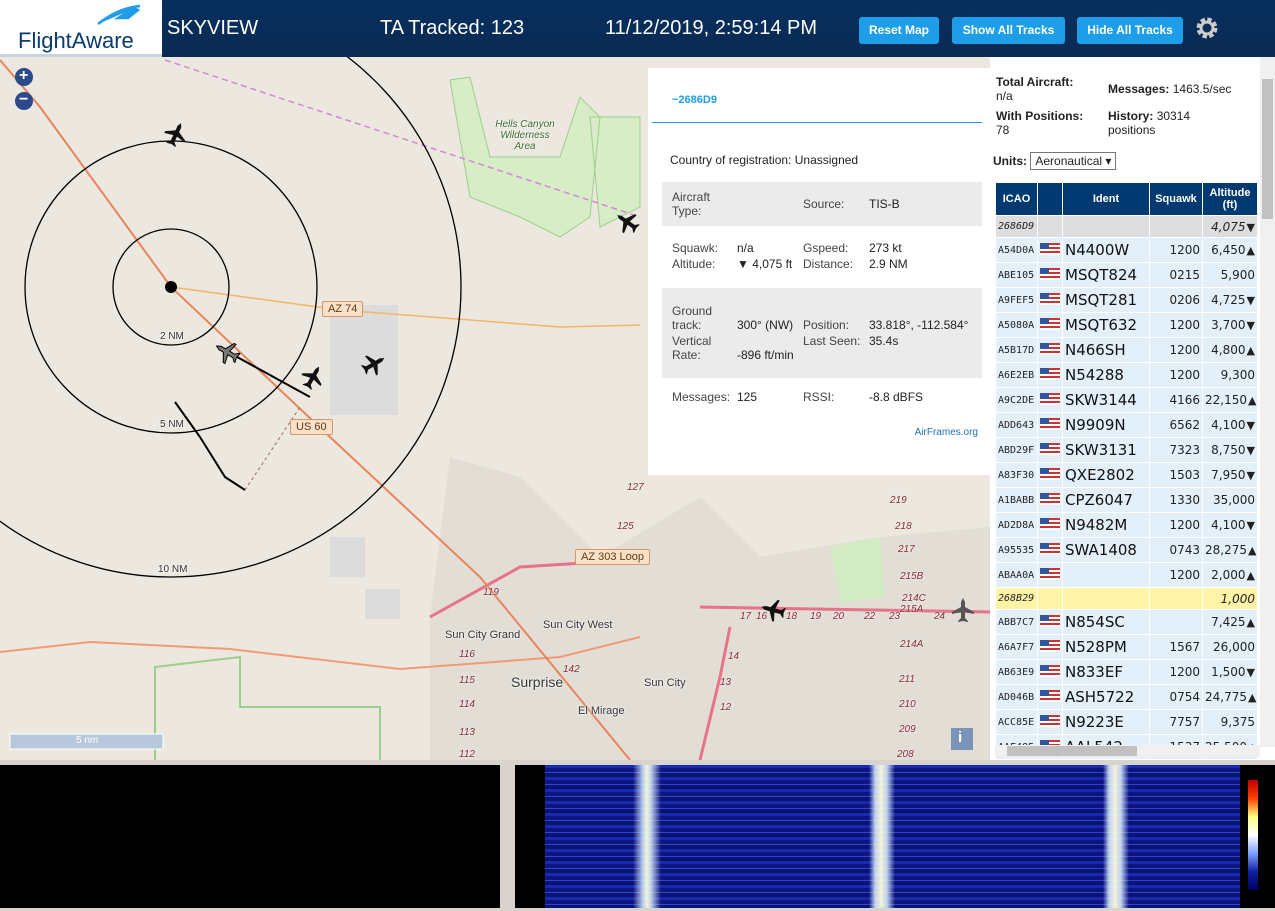 The height and width of the screenshot is (911, 1275). I want to click on squawk-cell: 4166, so click(1176, 400).